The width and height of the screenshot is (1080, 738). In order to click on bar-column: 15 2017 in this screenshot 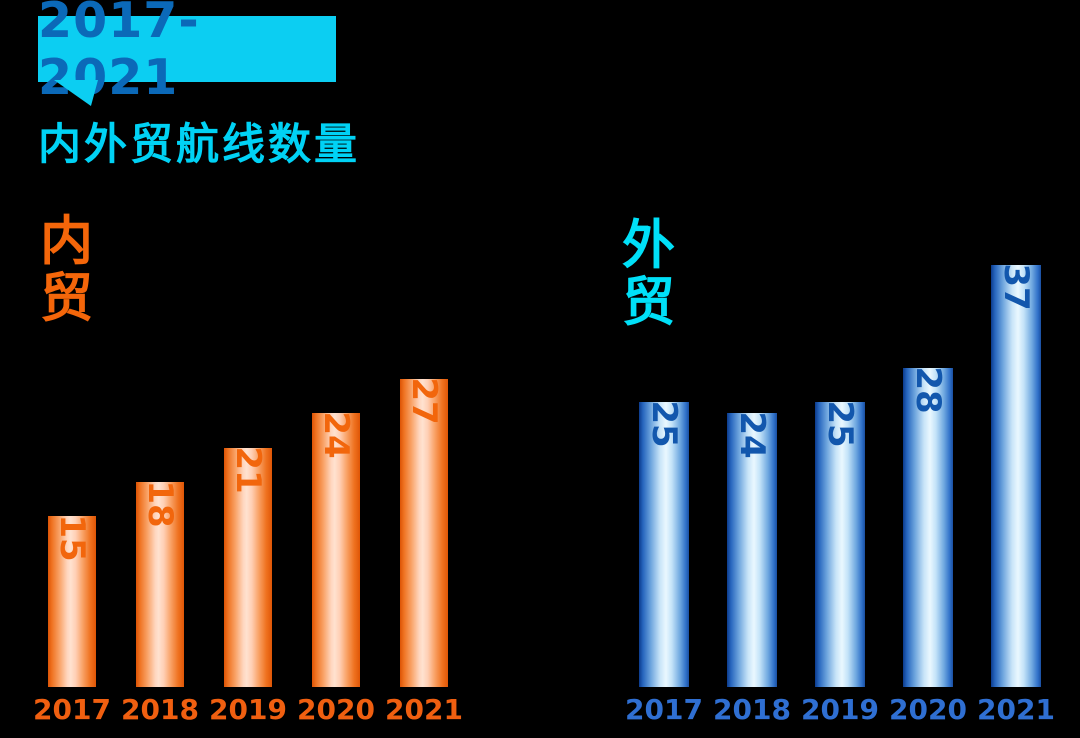, I will do `click(72, 482)`.